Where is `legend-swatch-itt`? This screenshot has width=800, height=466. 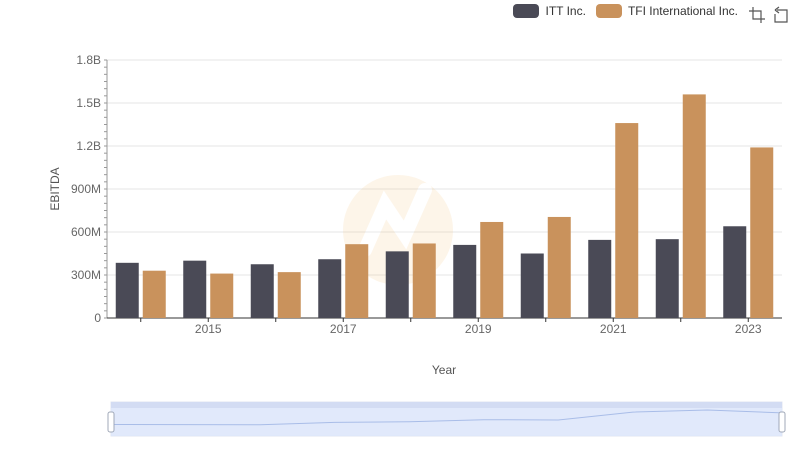
legend-swatch-itt is located at coordinates (526, 11).